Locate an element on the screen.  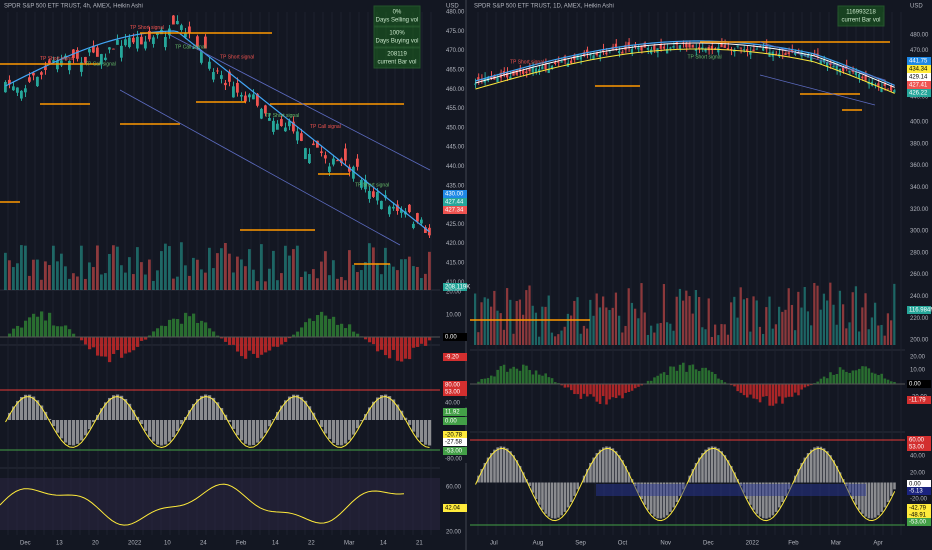
stat-label: Days Buying vol is located at coordinates (396, 42).